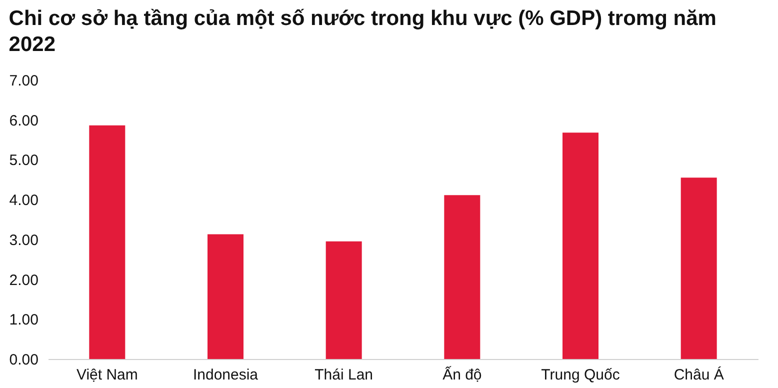 This screenshot has width=778, height=388. Describe the element at coordinates (107, 375) in the screenshot. I see `x-tick-label: Việt Nam` at that location.